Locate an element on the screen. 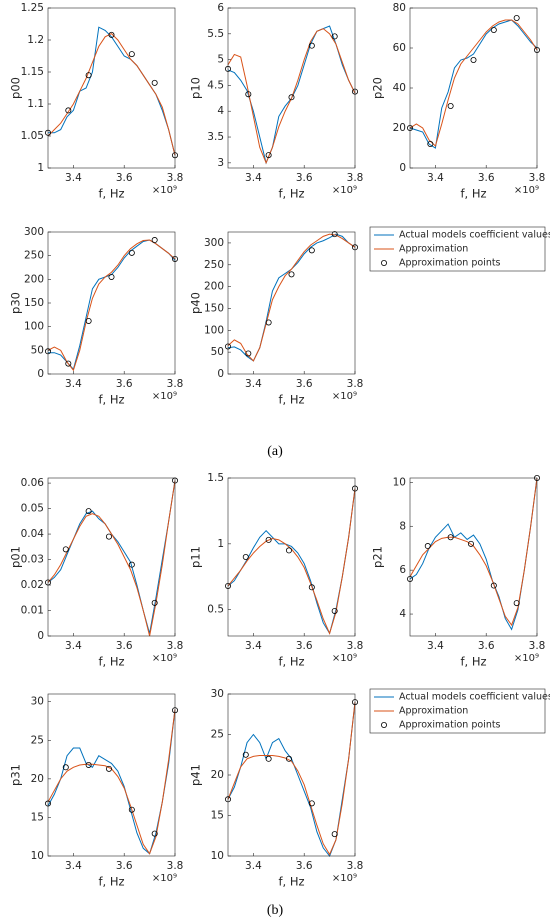 This screenshot has width=550, height=924. legend-label: Approximation is located at coordinates (433, 711).